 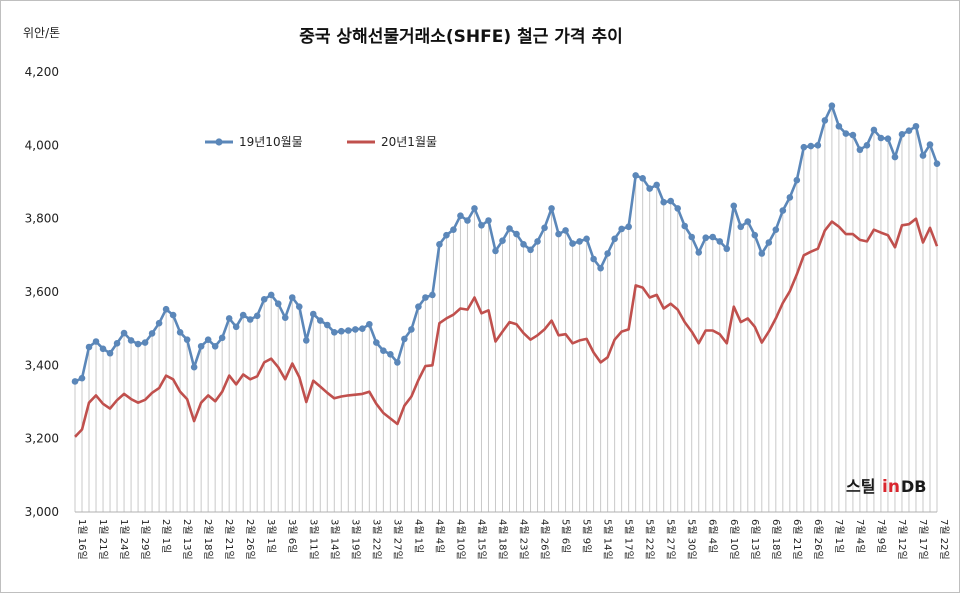 I want to click on y-tick-label: 3,800, so click(x=42, y=219).